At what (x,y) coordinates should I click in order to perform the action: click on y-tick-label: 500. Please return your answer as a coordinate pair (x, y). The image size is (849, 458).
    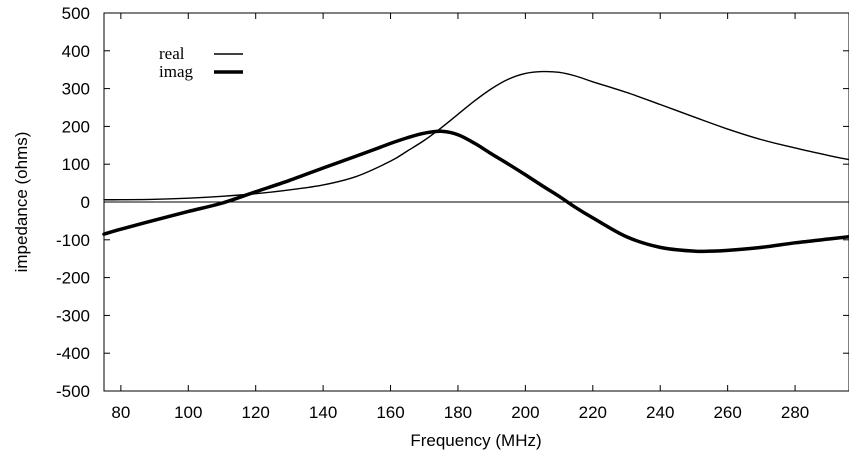
    Looking at the image, I should click on (76, 13).